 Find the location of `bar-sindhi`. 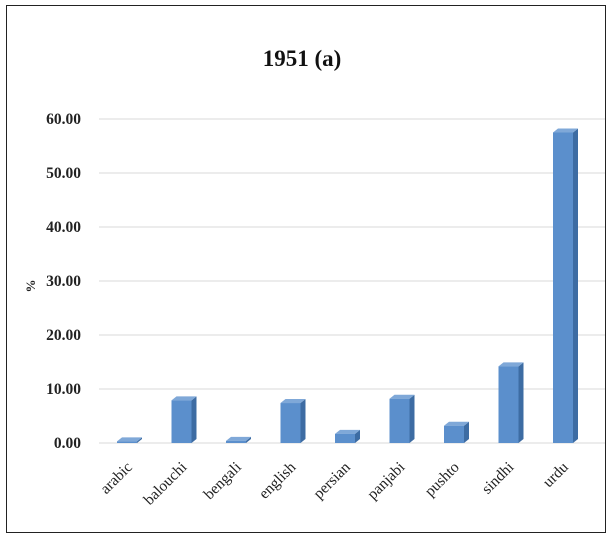

bar-sindhi is located at coordinates (511, 402).